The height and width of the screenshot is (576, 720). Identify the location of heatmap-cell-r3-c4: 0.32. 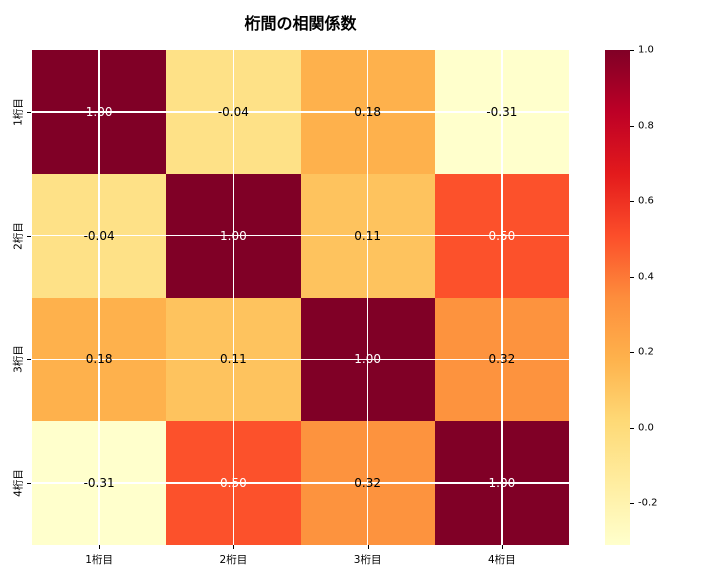
(501, 359).